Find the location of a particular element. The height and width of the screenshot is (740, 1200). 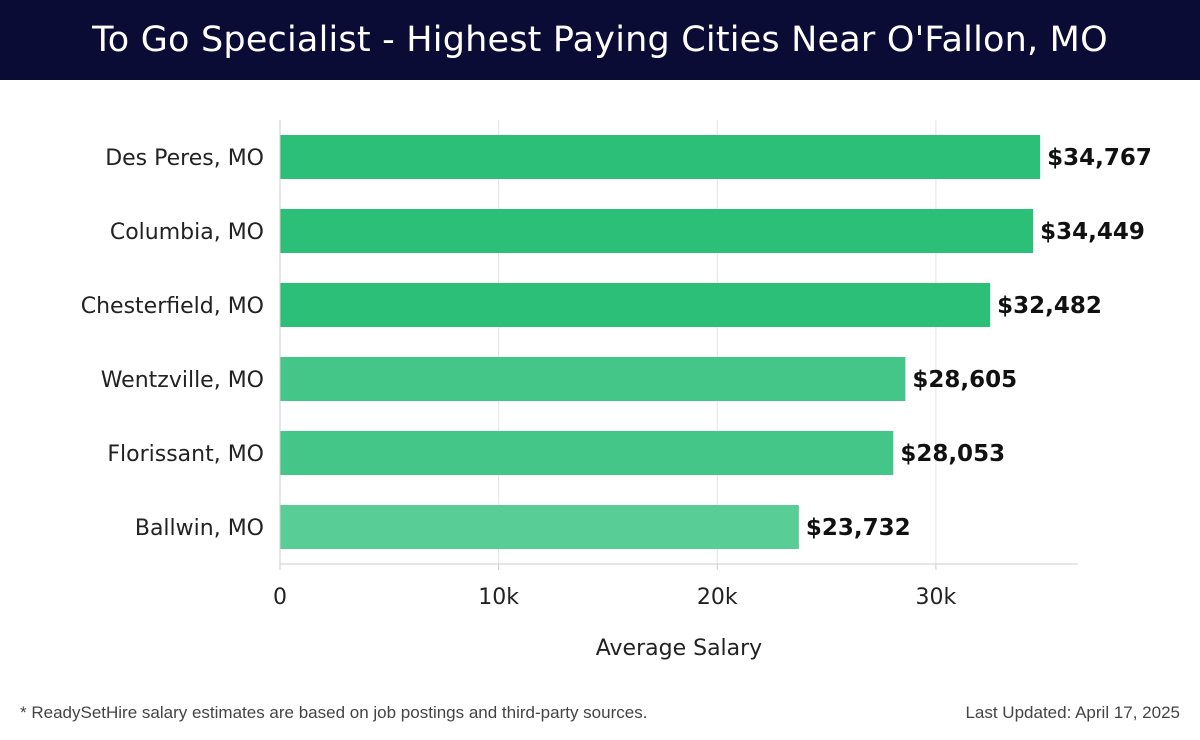

x-tick-label: 0 is located at coordinates (280, 597).